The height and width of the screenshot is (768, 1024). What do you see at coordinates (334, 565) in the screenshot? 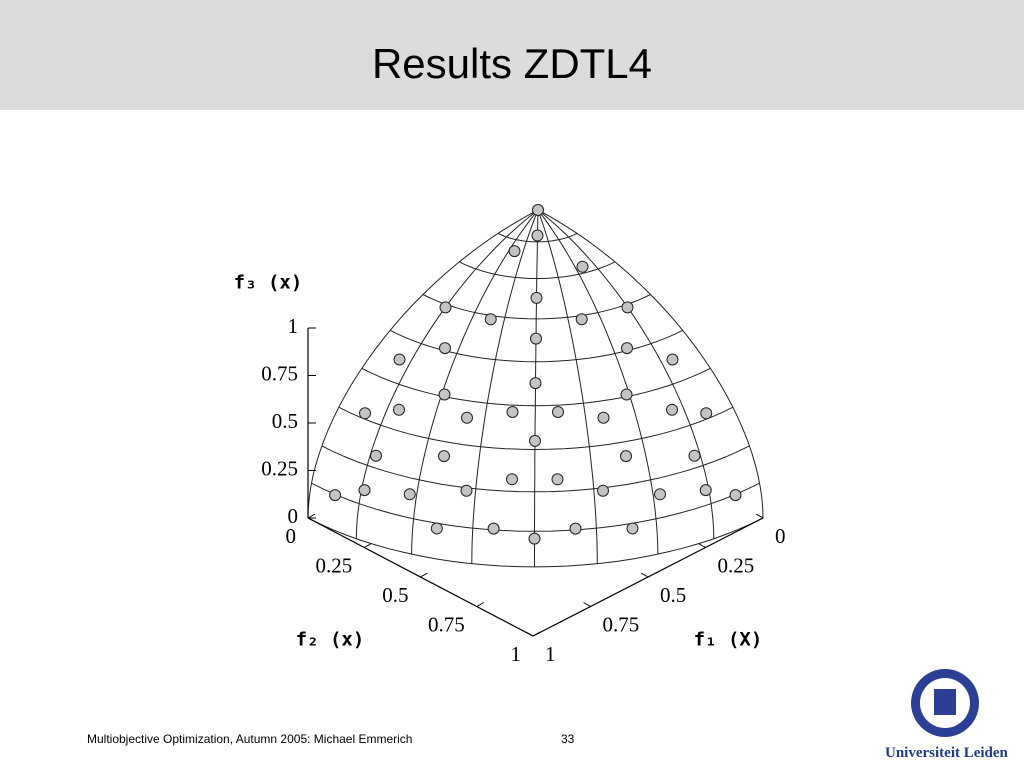
I see `y-tick-label: 0.25` at bounding box center [334, 565].